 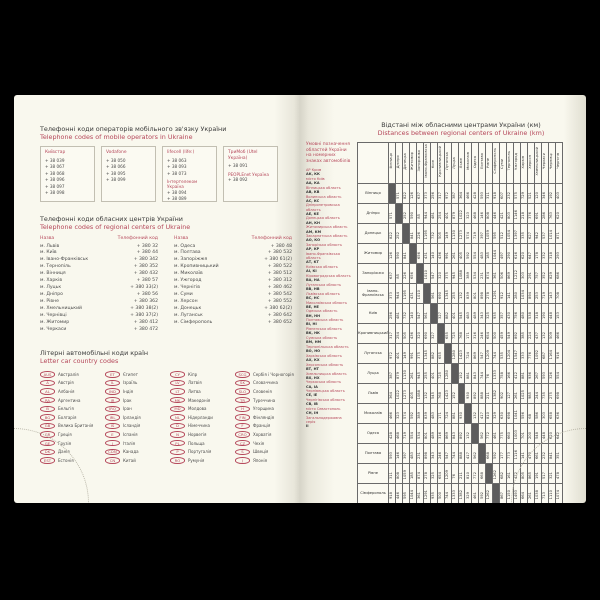 What do you see at coordinates (468, 453) in the screenshot?
I see `distance-cell: 417` at bounding box center [468, 453].